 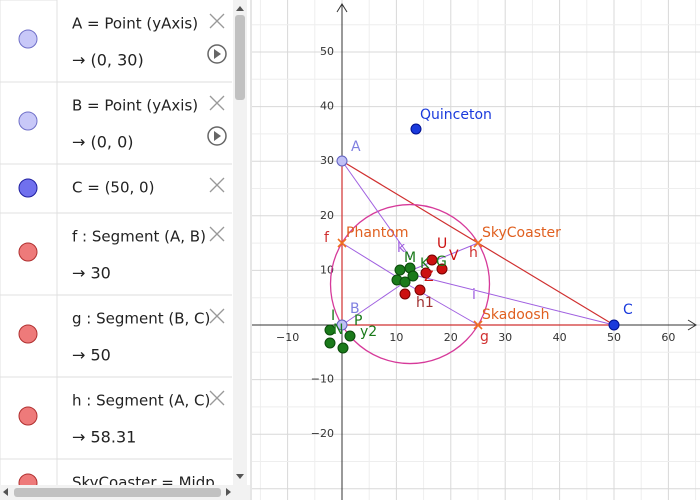 What do you see at coordinates (377, 233) in the screenshot?
I see `point-label: Phantom` at bounding box center [377, 233].